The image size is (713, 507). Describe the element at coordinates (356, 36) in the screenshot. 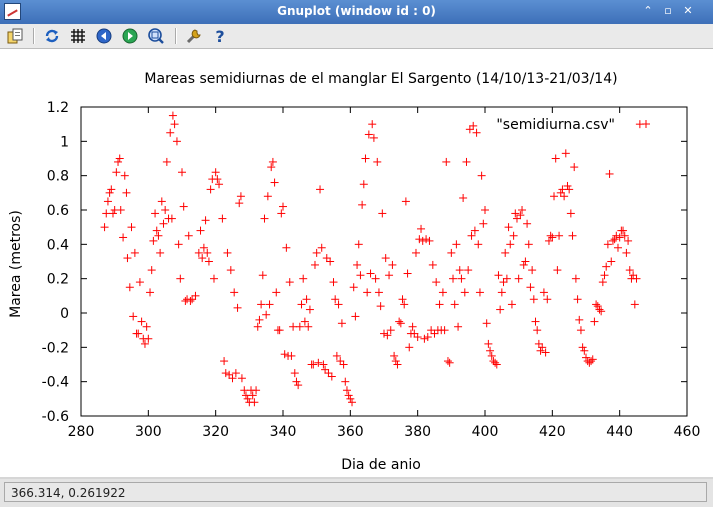

I see `toolbar: ?` at that location.